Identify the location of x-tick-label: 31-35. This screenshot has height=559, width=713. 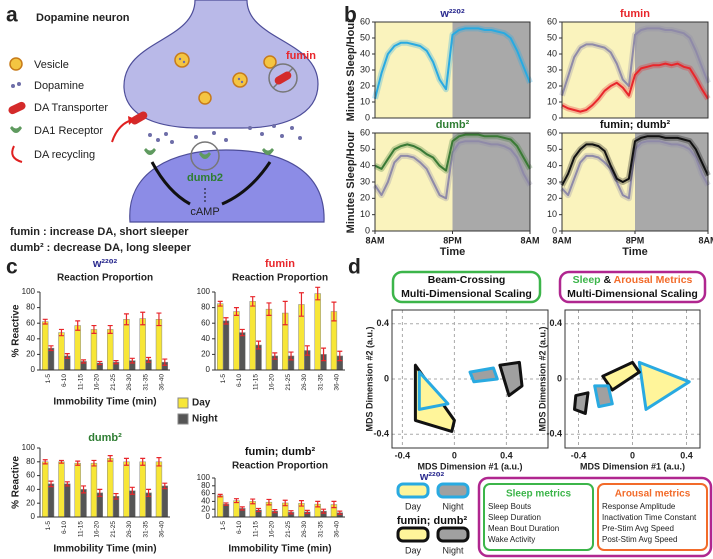
(145, 529).